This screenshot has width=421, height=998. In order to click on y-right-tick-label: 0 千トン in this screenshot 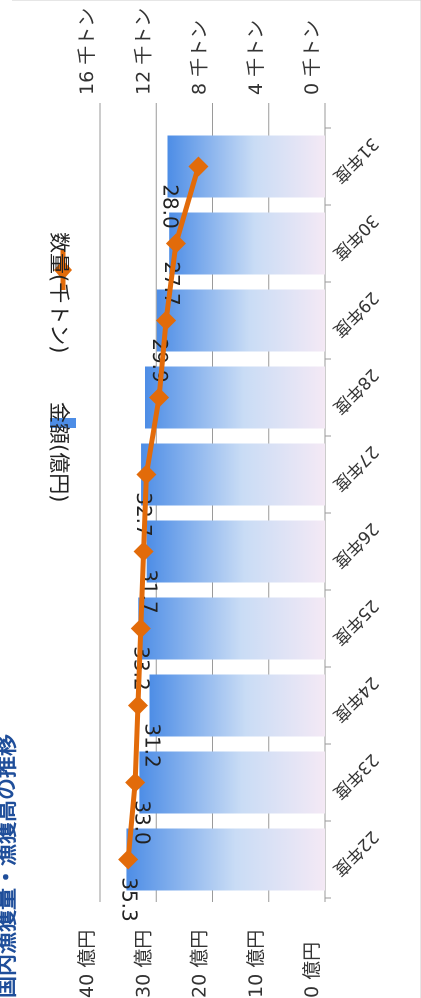, I will do `click(312, 57)`.